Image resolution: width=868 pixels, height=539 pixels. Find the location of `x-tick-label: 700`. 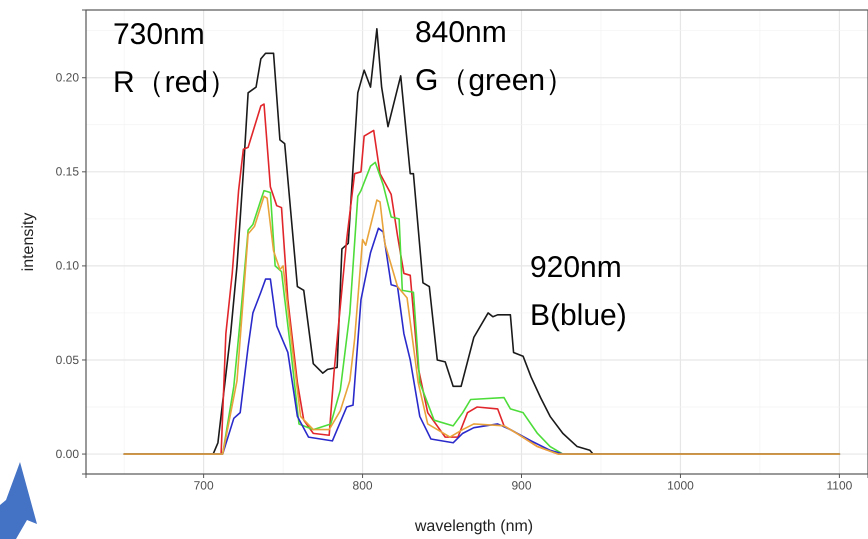

x-tick-label: 700 is located at coordinates (204, 485).